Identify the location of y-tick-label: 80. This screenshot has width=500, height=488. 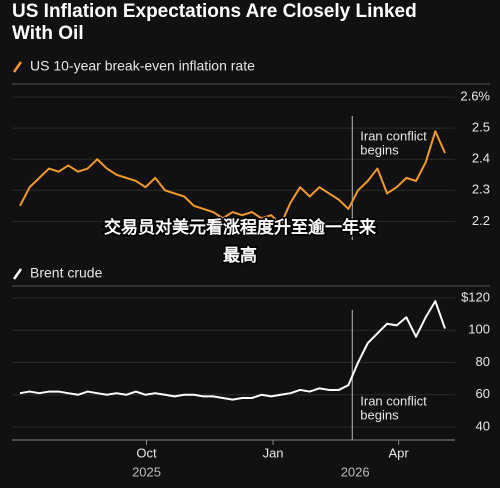
(483, 361).